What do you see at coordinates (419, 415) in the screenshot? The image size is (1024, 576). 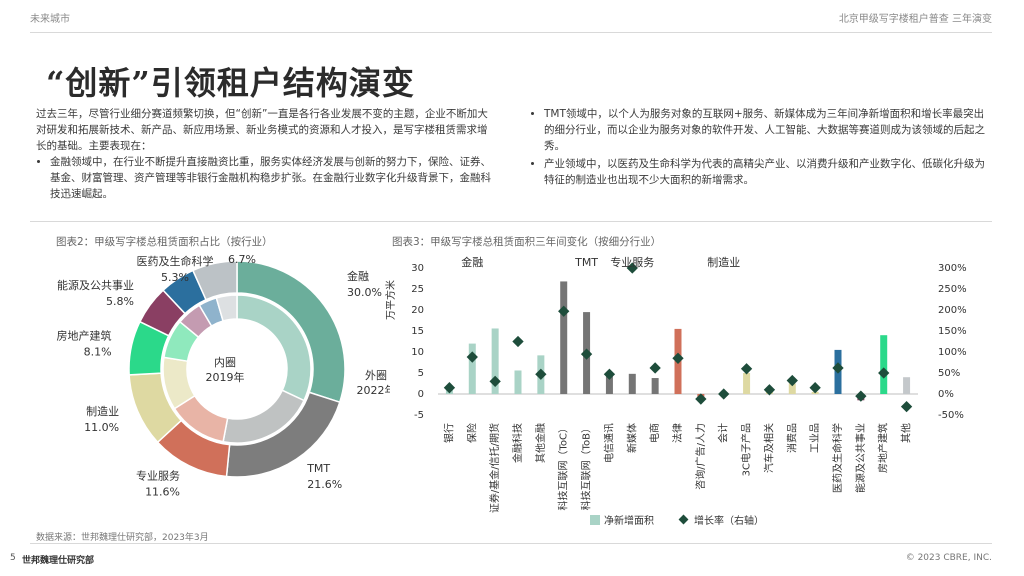 I see `y-tick-label: -5` at bounding box center [419, 415].